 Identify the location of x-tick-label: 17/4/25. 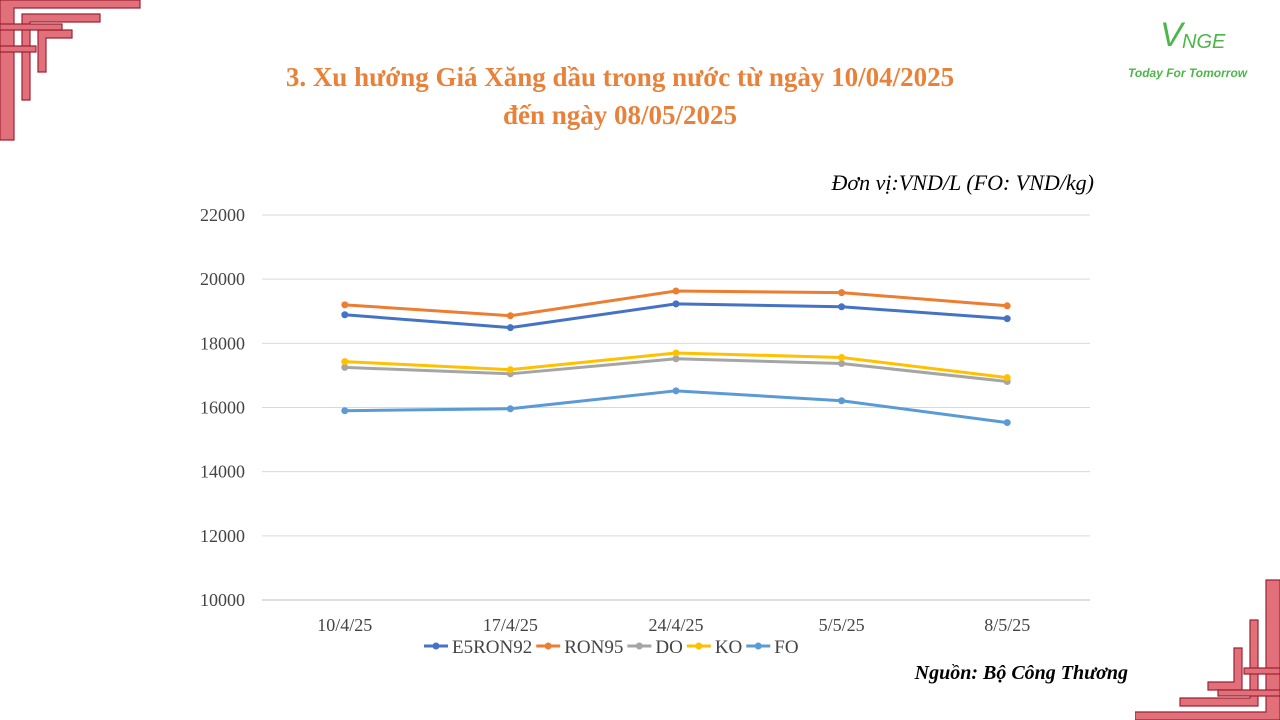
(510, 625).